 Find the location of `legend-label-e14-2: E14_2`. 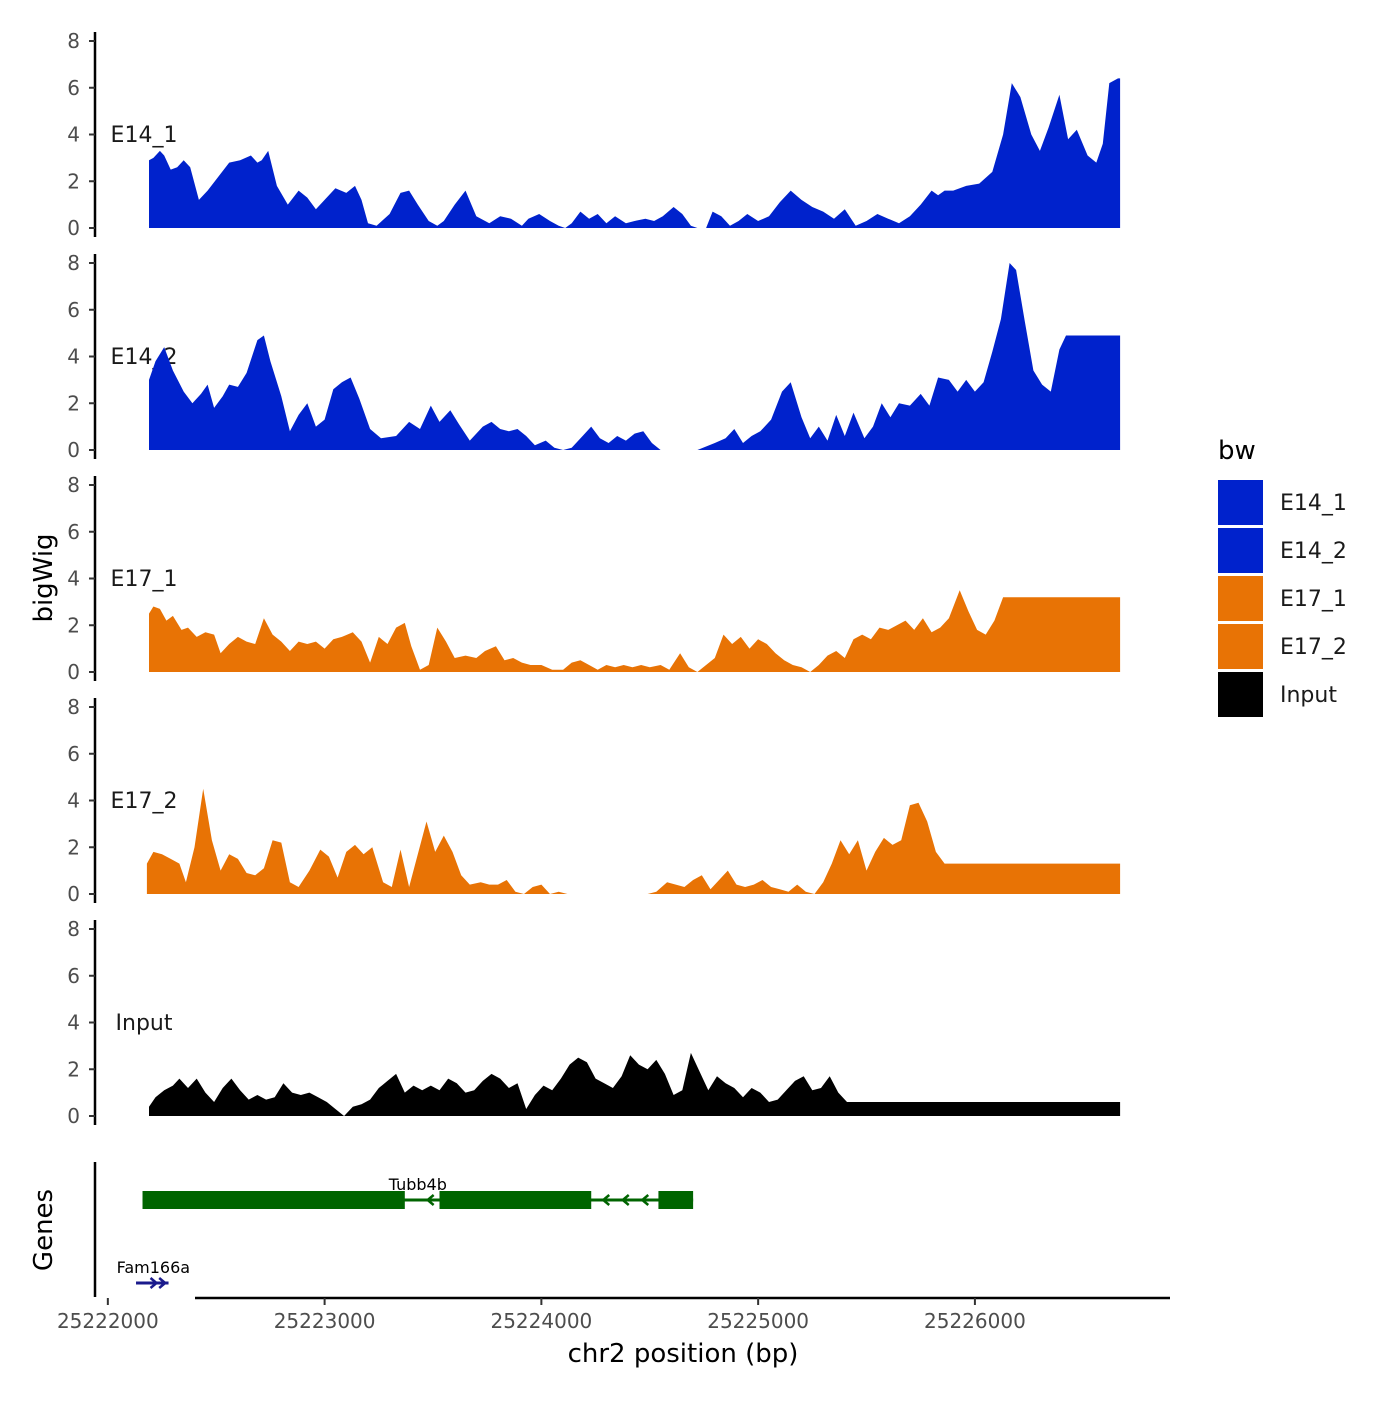

legend-label-e14-2: E14_2 is located at coordinates (1313, 551).